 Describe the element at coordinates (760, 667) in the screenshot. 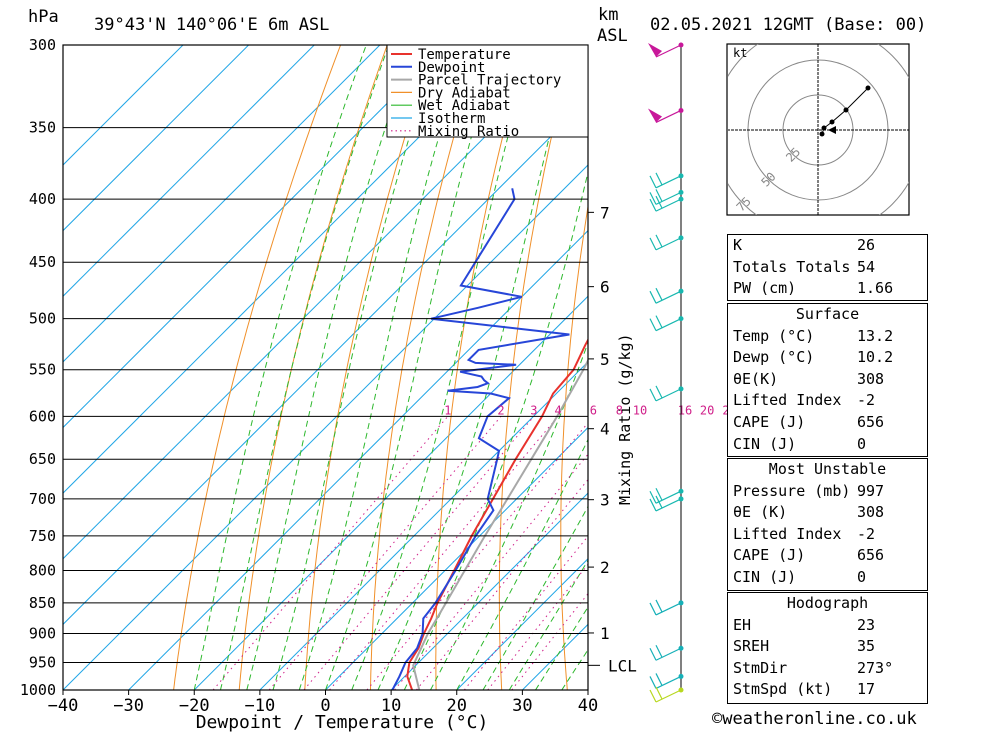

I see `hodograph-param-label: StmDir` at that location.